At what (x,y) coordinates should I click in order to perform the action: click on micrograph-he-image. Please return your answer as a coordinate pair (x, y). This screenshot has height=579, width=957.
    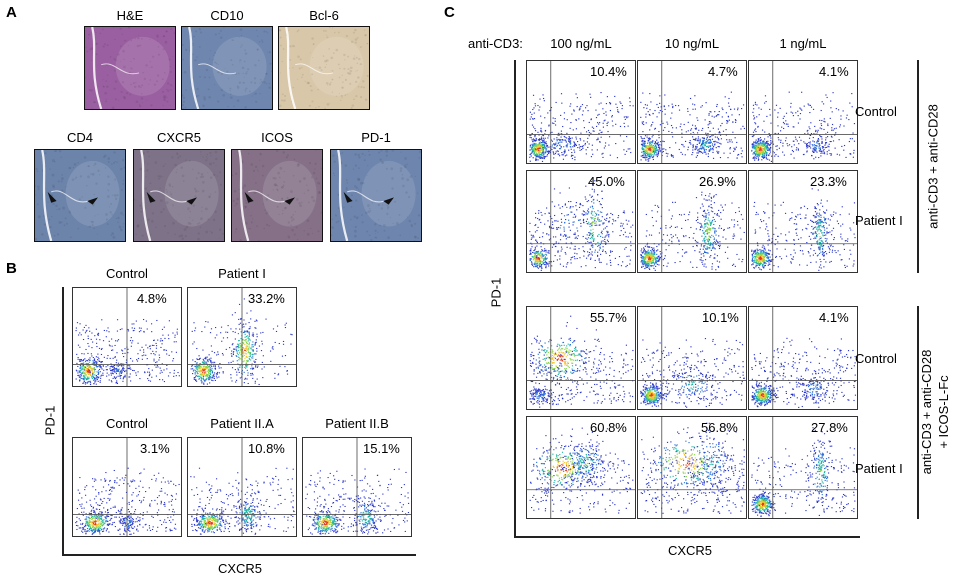
    Looking at the image, I should click on (130, 68).